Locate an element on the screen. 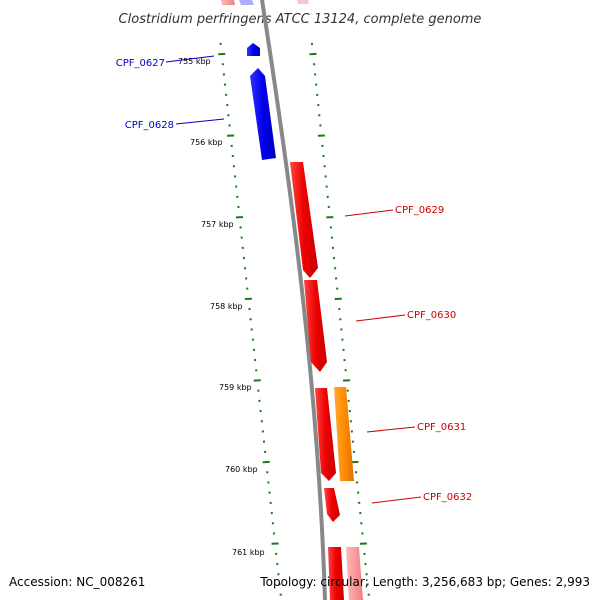  gene-label-cpf-0632: CPF_0632 is located at coordinates (447, 497).